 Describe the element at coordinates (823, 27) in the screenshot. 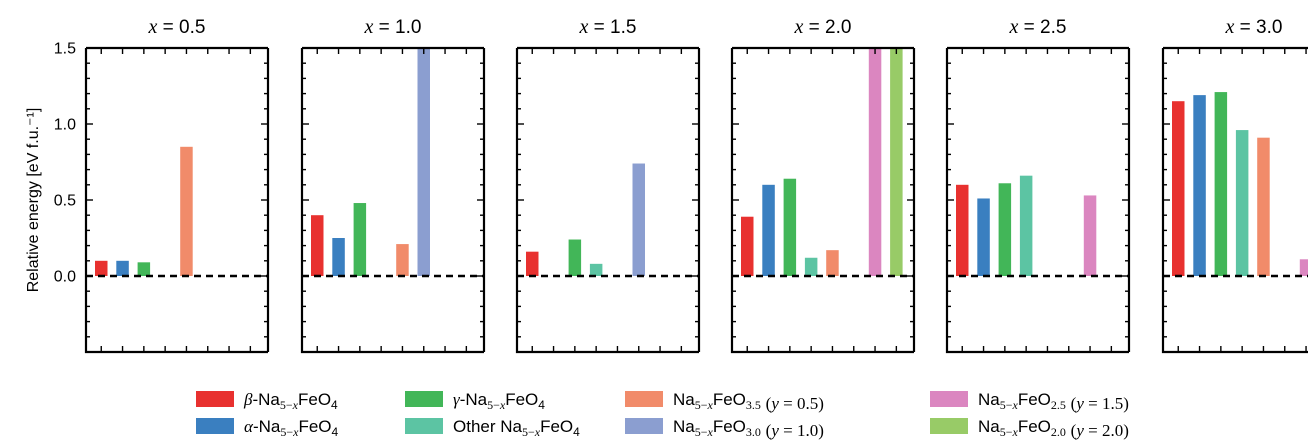

I see `panel-title: x = 2.0` at that location.